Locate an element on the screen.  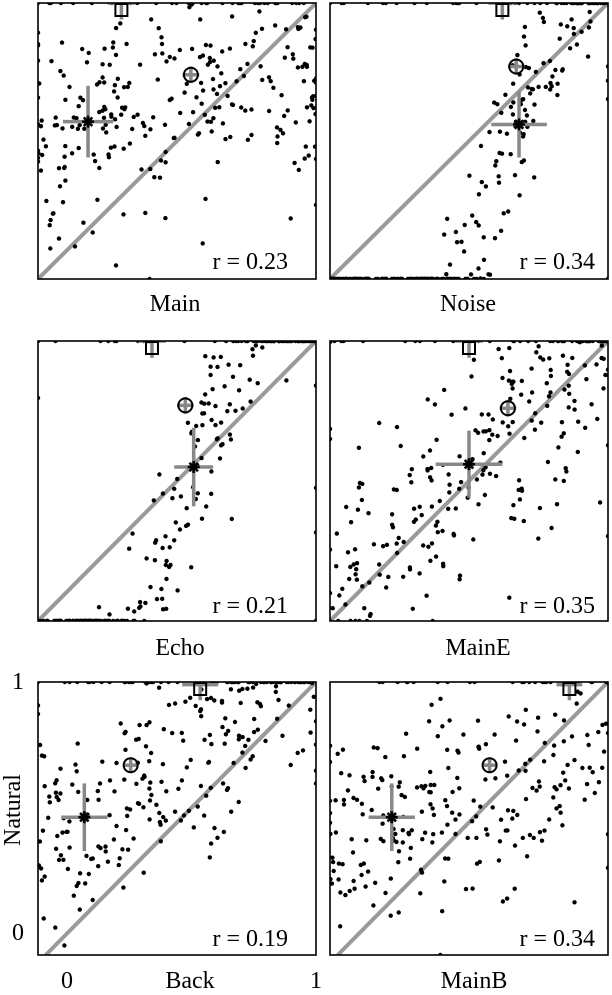
r-value-noise: r = 0.34 is located at coordinates (557, 262).